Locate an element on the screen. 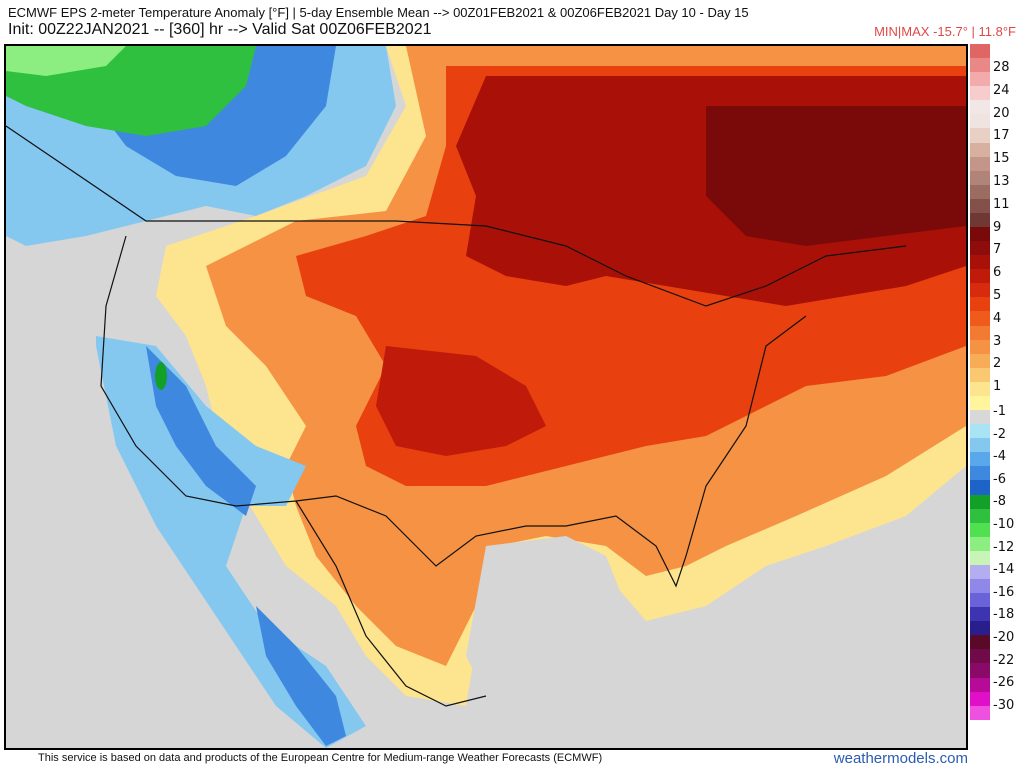  color-scale-tick: 11 is located at coordinates (1001, 204).